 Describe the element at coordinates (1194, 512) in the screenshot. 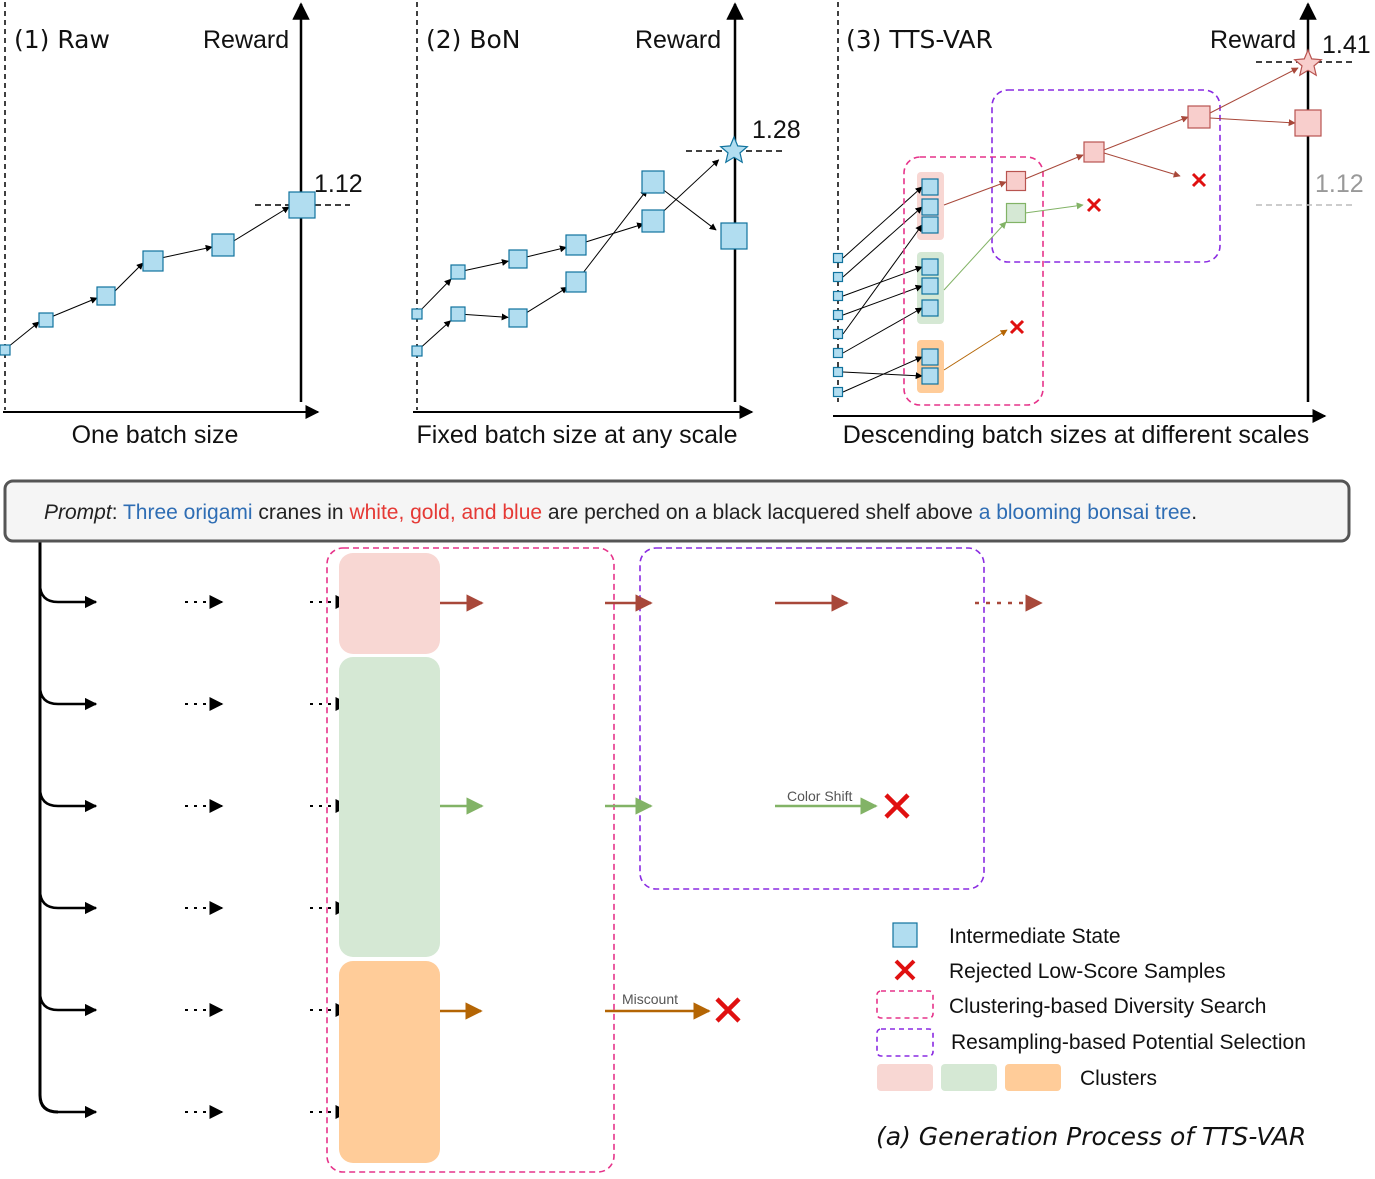

I see `prompt-segment: .` at that location.